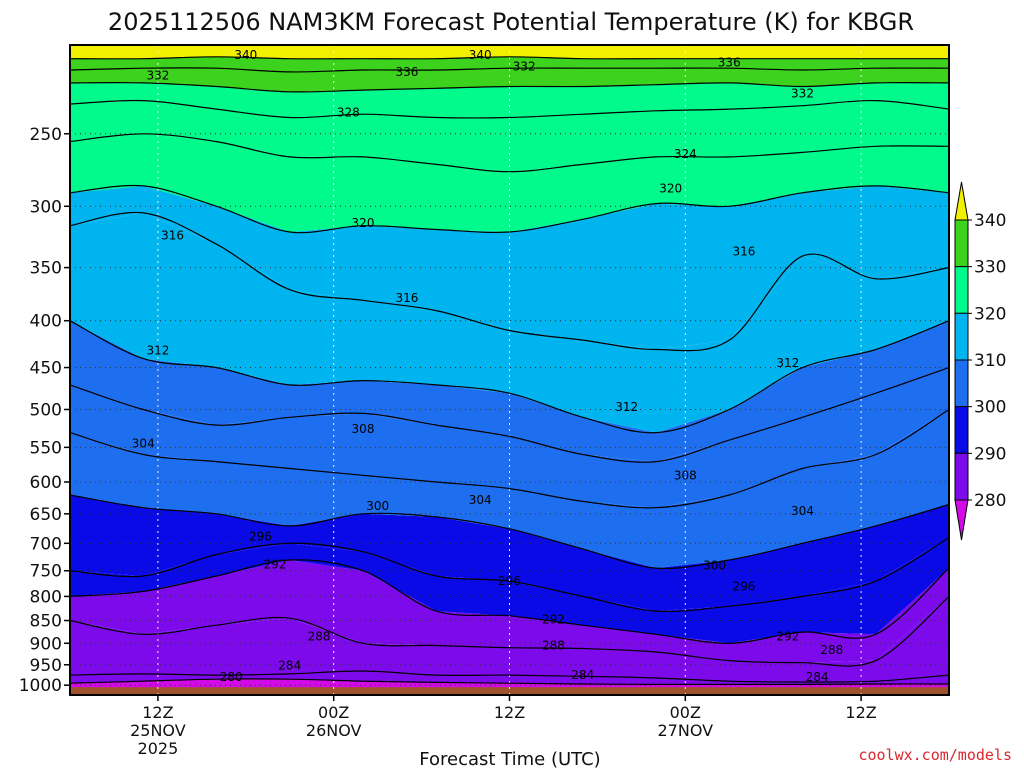 The height and width of the screenshot is (768, 1024). What do you see at coordinates (935, 755) in the screenshot?
I see `credit-text: coolwx.com/models` at bounding box center [935, 755].